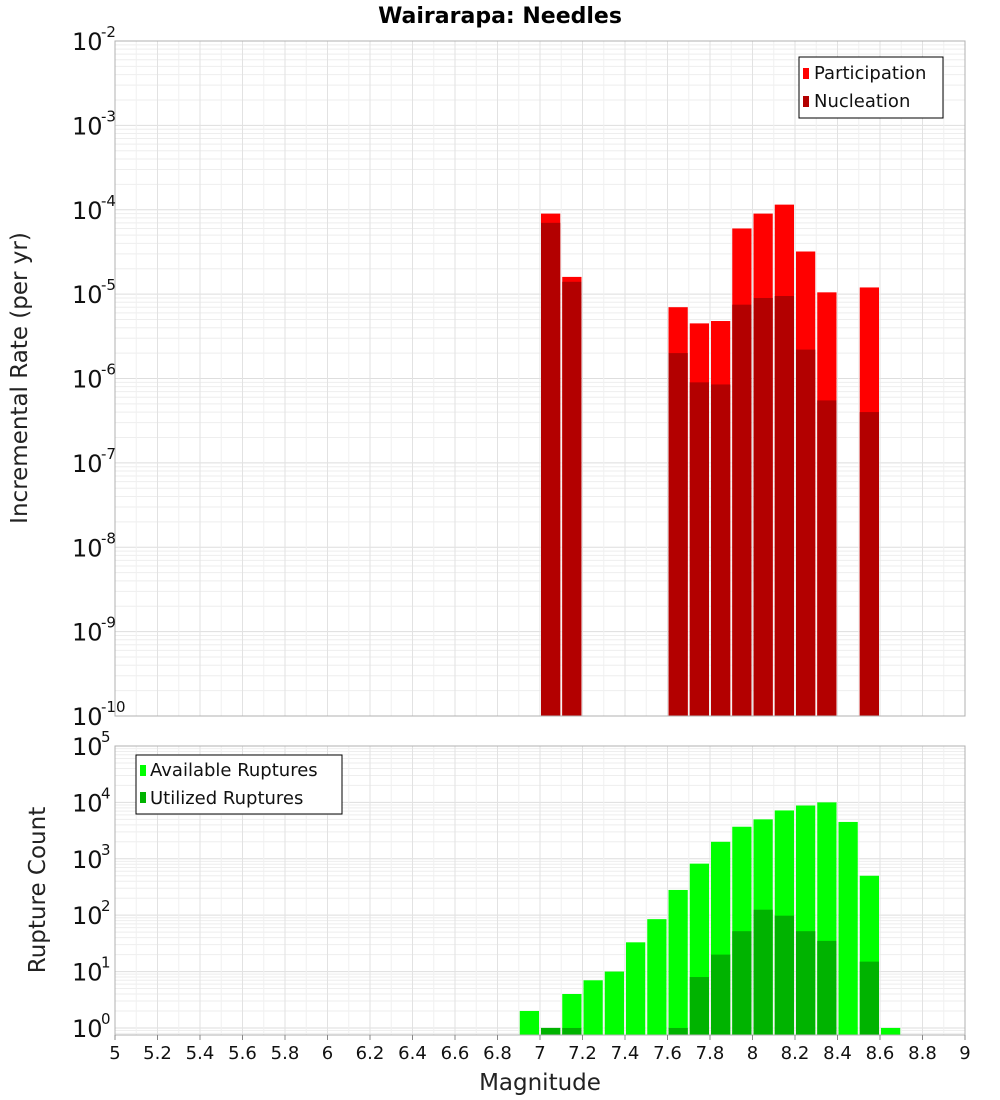 The image size is (1000, 1100). Describe the element at coordinates (226, 798) in the screenshot. I see `legend-label-utilized: Utilized Ruptures` at that location.